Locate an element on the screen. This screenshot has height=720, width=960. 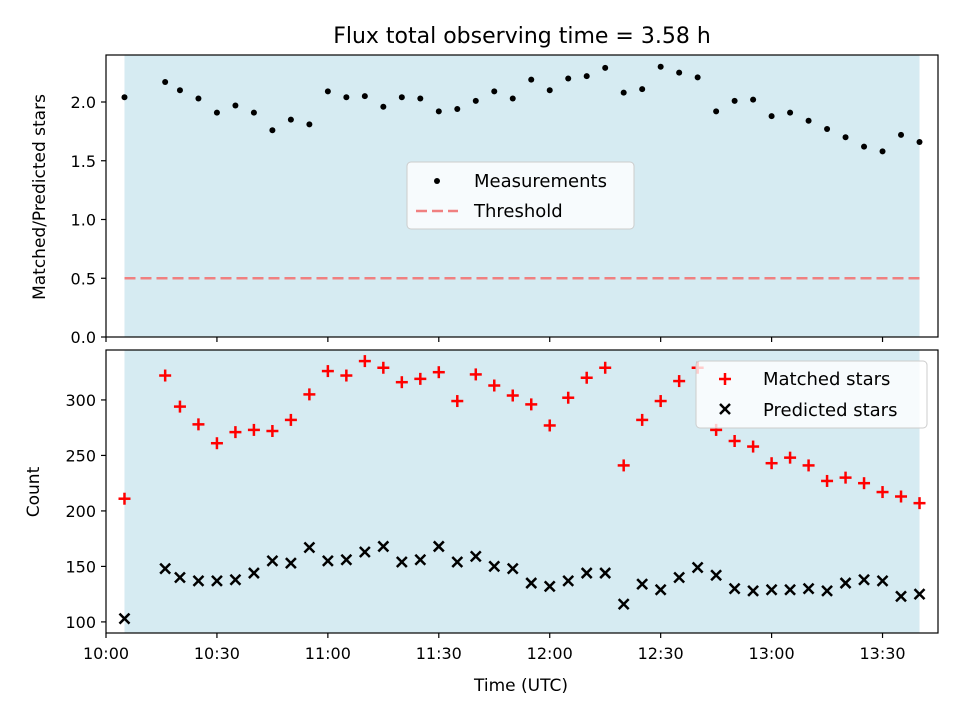
y-tick-label: 250 is located at coordinates (80, 455).